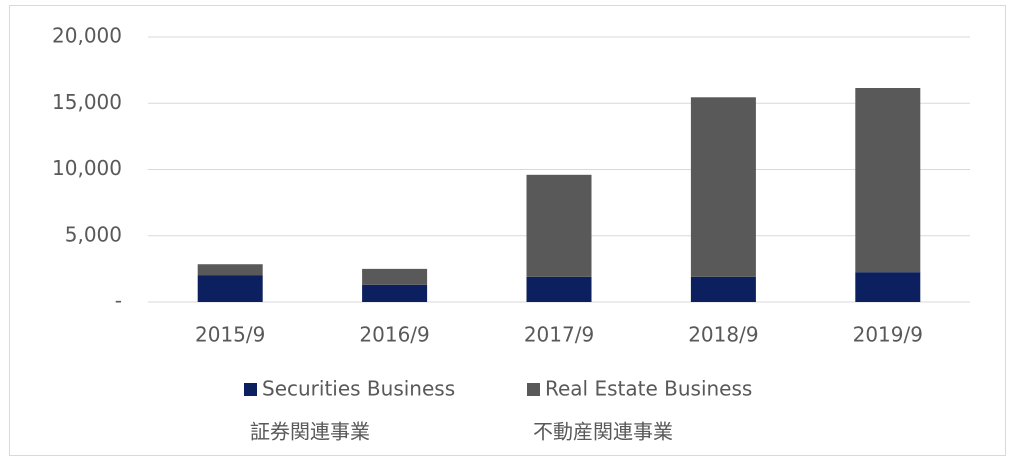 The width and height of the screenshot is (1016, 465). I want to click on x-tick-label: 2017/9, so click(559, 335).